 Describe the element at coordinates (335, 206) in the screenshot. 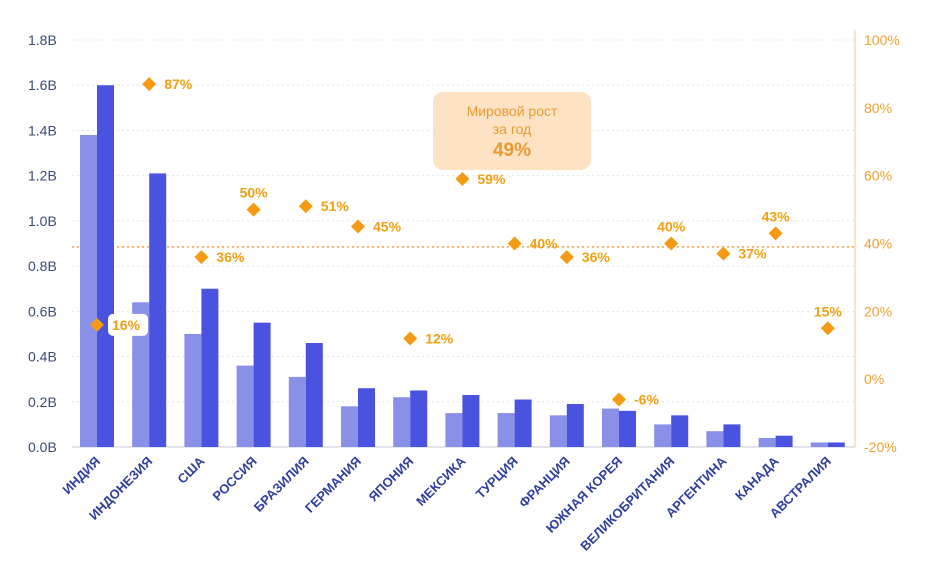

I see `growth-label: 51%` at that location.